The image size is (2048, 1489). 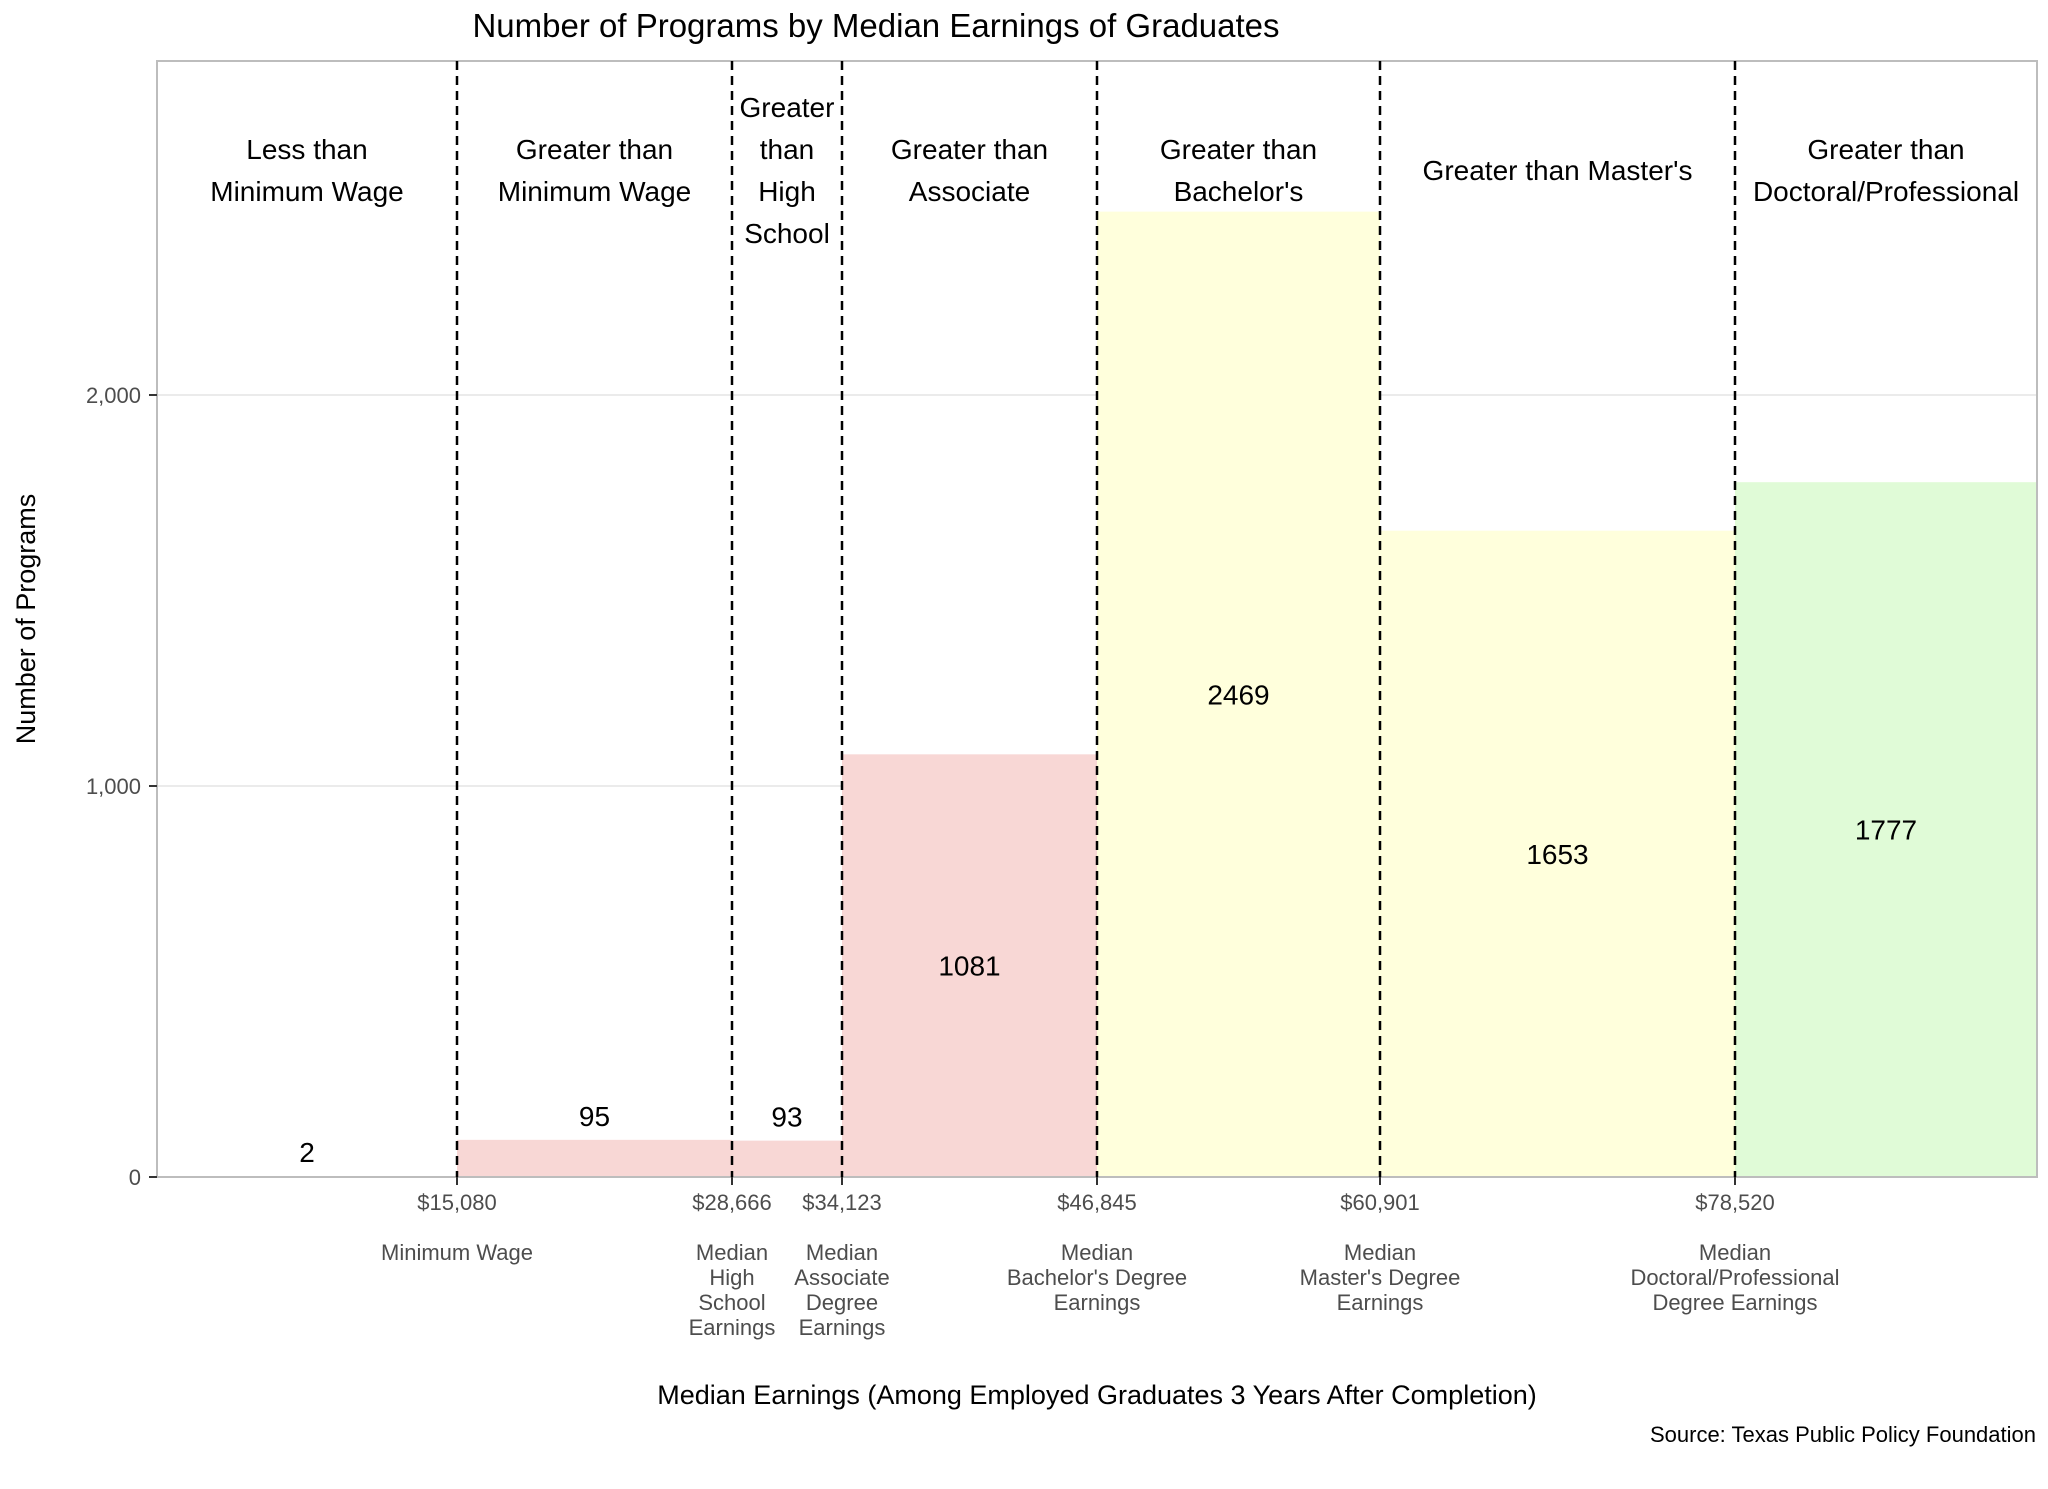 I want to click on region-label-3-line-0: Greater than, so click(x=969, y=149).